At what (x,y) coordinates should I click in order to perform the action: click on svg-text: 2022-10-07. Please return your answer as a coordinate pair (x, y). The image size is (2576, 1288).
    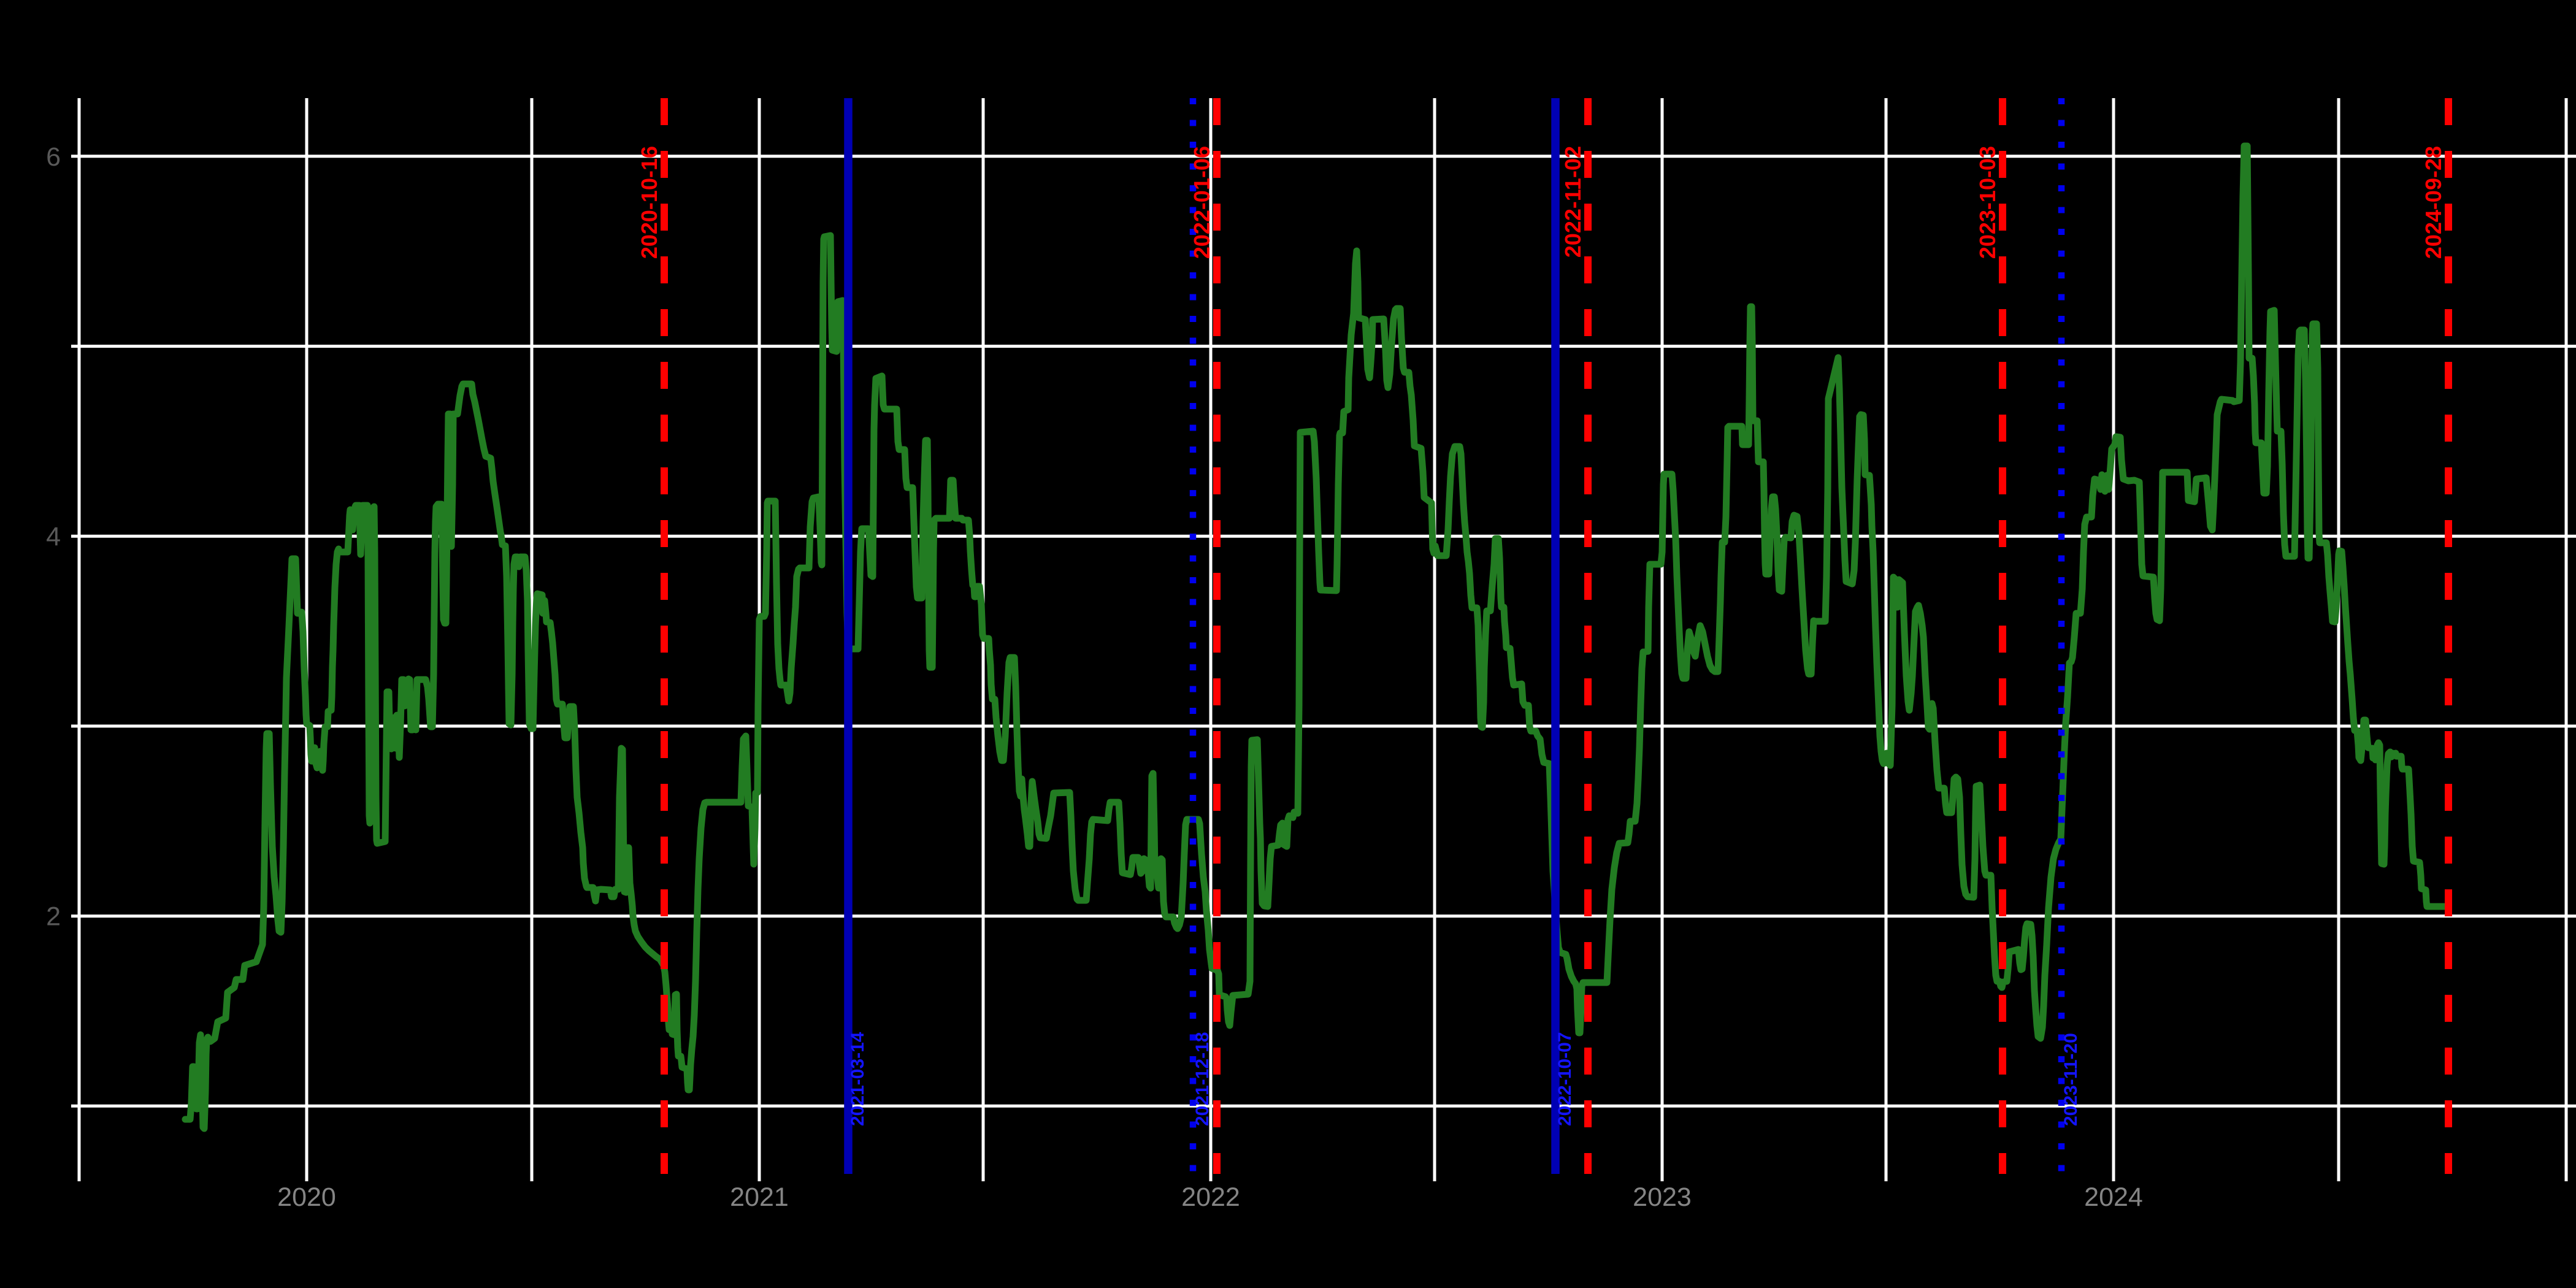
    Looking at the image, I should click on (1565, 1079).